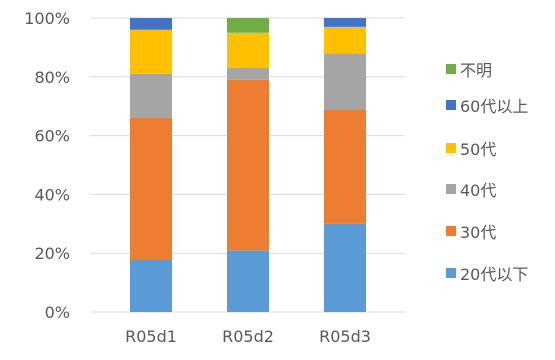 The height and width of the screenshot is (360, 555). What do you see at coordinates (151, 336) in the screenshot?
I see `x-tick-label: R05d1` at bounding box center [151, 336].